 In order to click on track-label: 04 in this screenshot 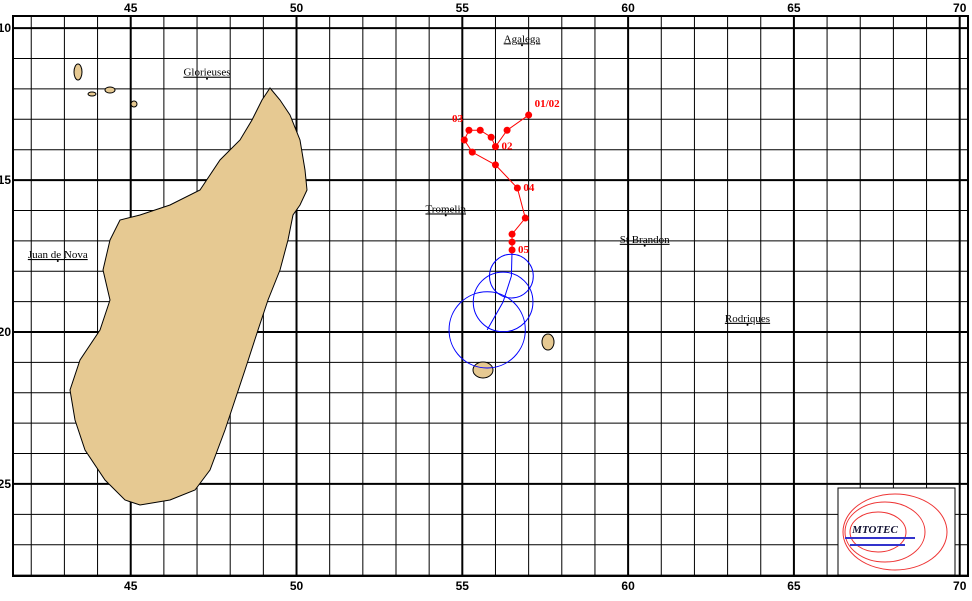, I will do `click(529, 188)`.